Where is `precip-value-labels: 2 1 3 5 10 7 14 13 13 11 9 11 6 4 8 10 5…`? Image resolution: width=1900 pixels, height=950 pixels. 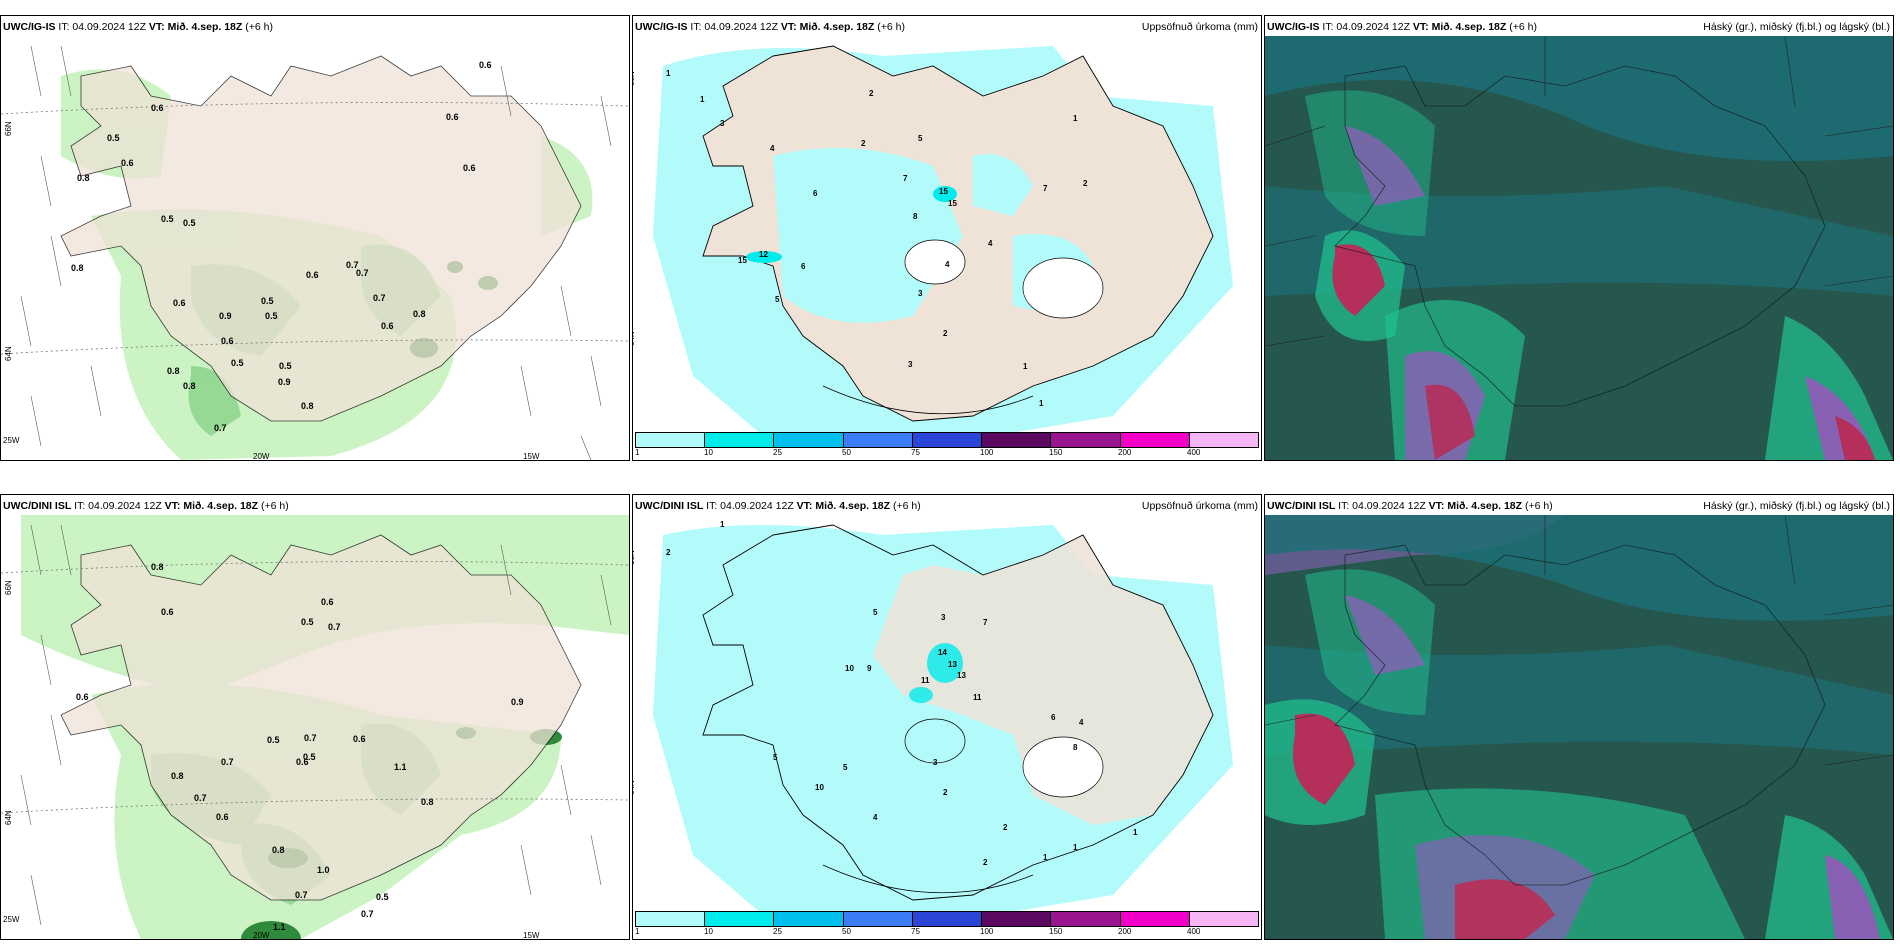 precip-value-labels: 2 1 3 5 10 7 14 13 13 11 9 11 6 4 8 10 5… is located at coordinates (902, 693).